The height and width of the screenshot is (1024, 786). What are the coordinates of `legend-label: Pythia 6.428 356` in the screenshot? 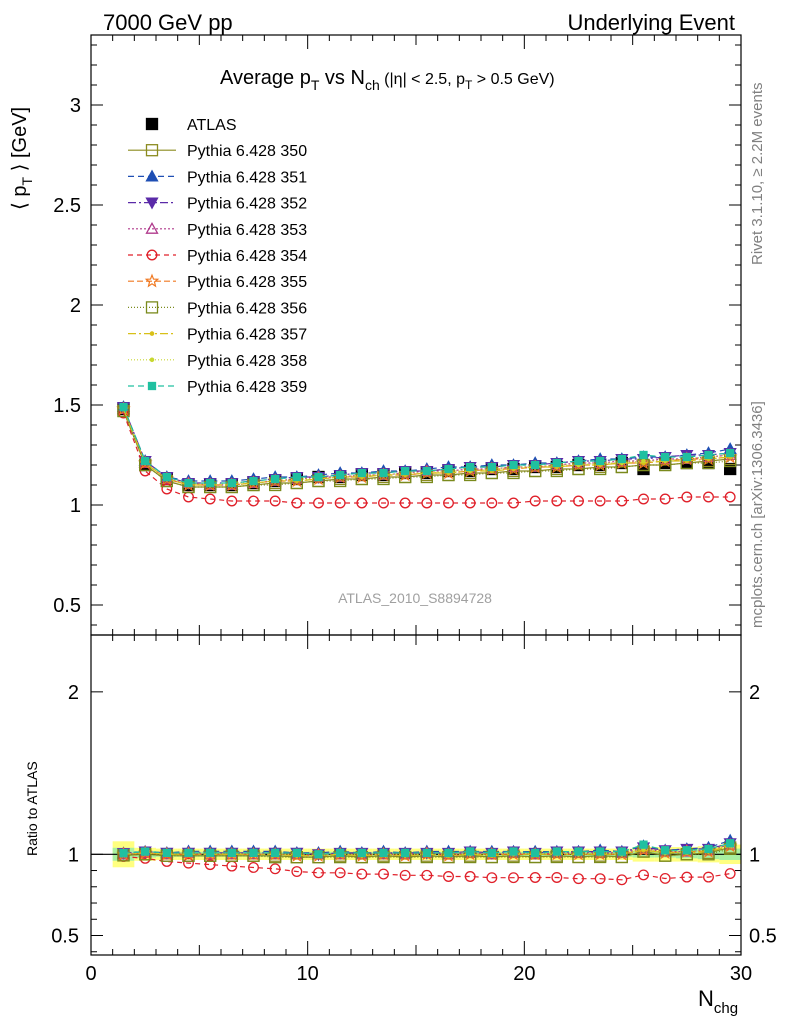 It's located at (247, 308).